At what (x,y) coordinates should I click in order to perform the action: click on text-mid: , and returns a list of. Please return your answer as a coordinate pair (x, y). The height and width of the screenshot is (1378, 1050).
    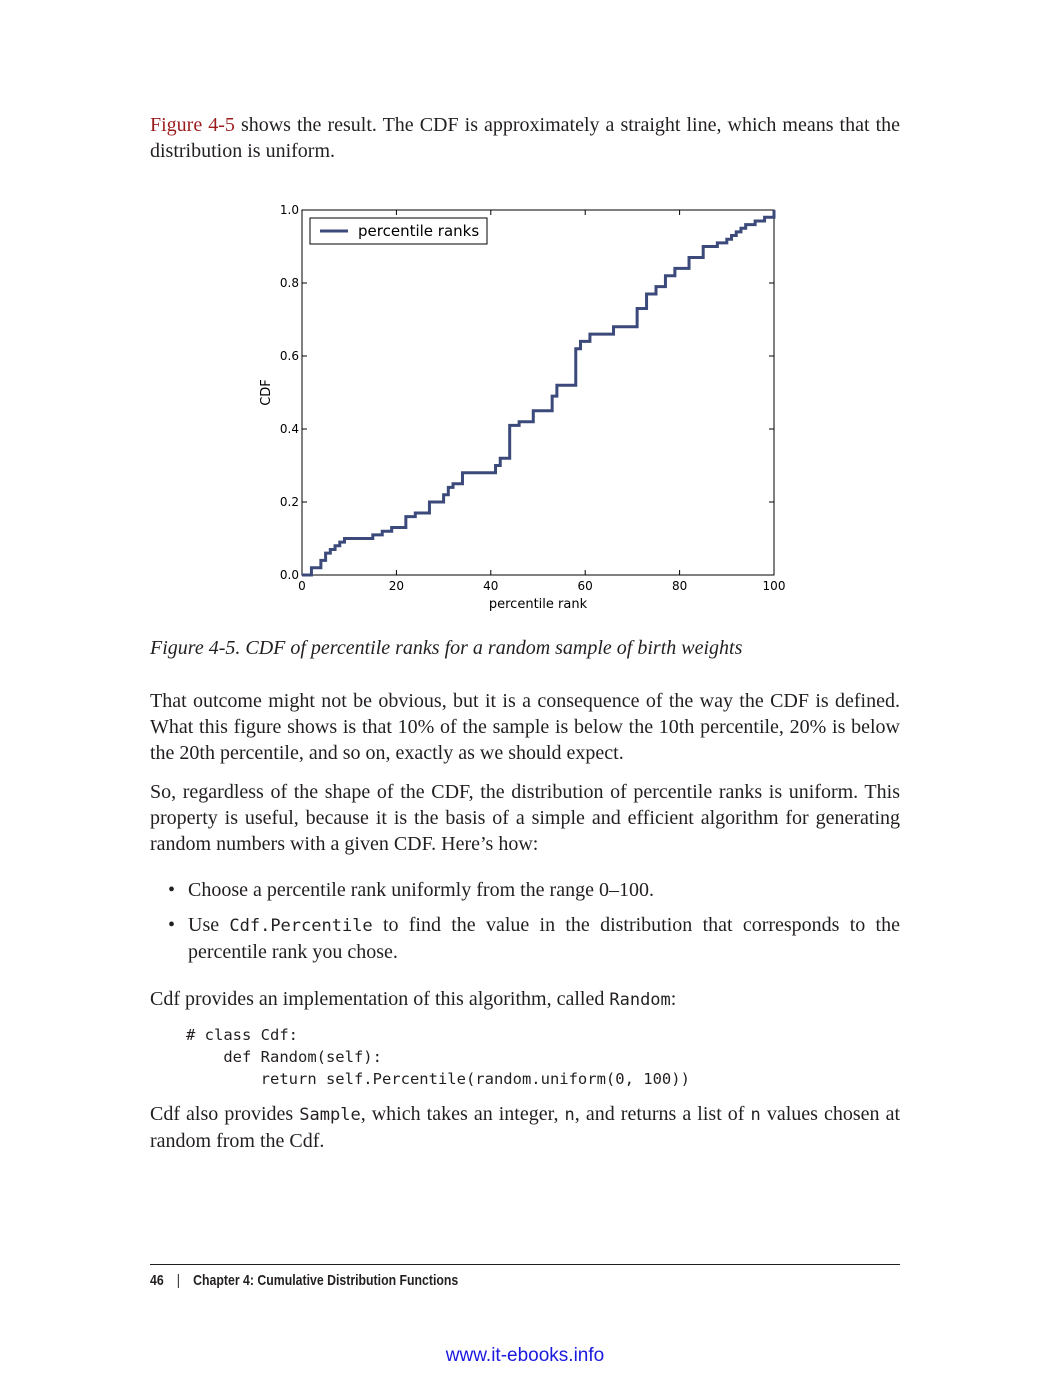
    Looking at the image, I should click on (662, 1114).